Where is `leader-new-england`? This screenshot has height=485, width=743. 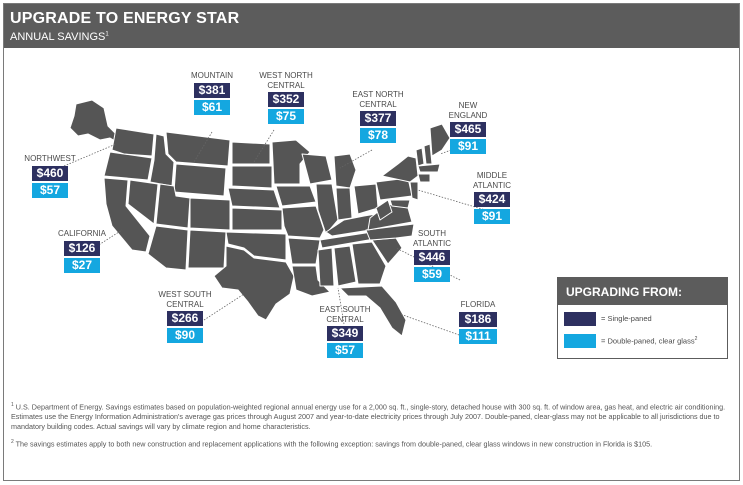 leader-new-england is located at coordinates (454, 149).